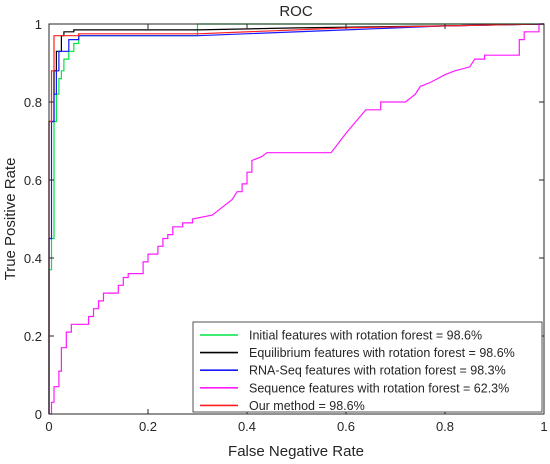 This screenshot has width=550, height=464. Describe the element at coordinates (33, 258) in the screenshot. I see `y-tick-label: 0.4` at that location.